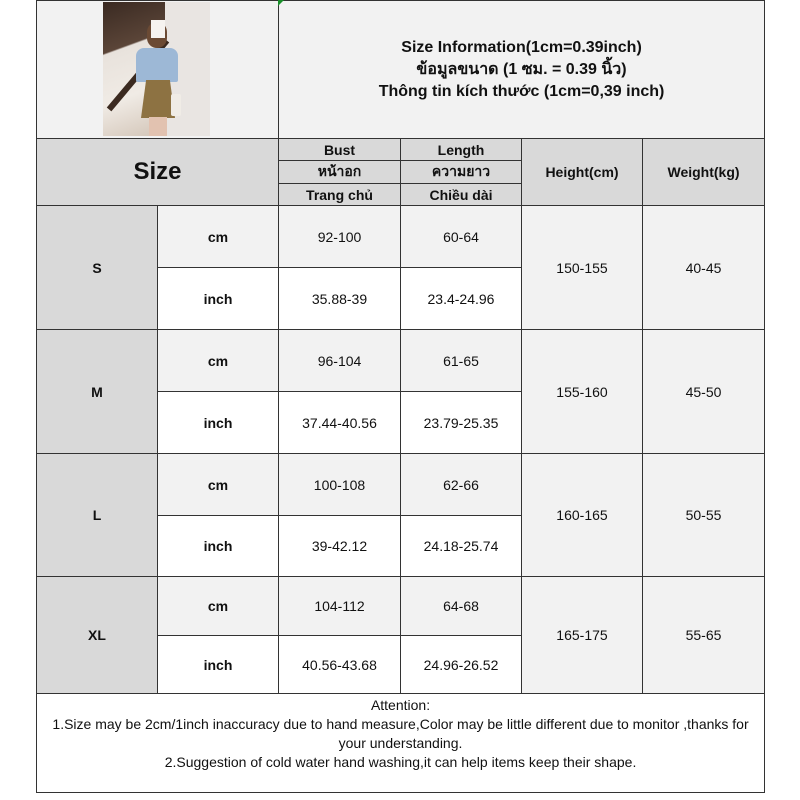 The height and width of the screenshot is (800, 800). I want to click on bust-value: 35.88-39, so click(339, 298).